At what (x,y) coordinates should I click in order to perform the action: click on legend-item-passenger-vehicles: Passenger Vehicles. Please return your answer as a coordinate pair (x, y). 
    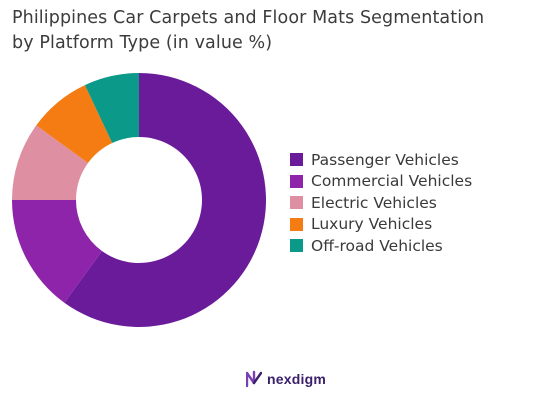
    Looking at the image, I should click on (381, 160).